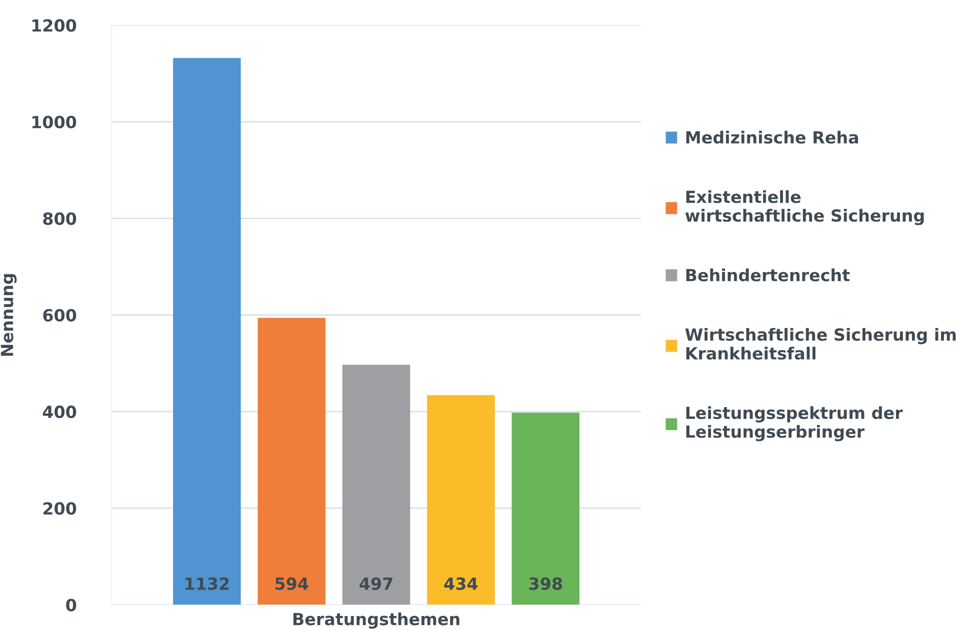 The width and height of the screenshot is (971, 630). Describe the element at coordinates (291, 583) in the screenshot. I see `data-label: 594` at that location.